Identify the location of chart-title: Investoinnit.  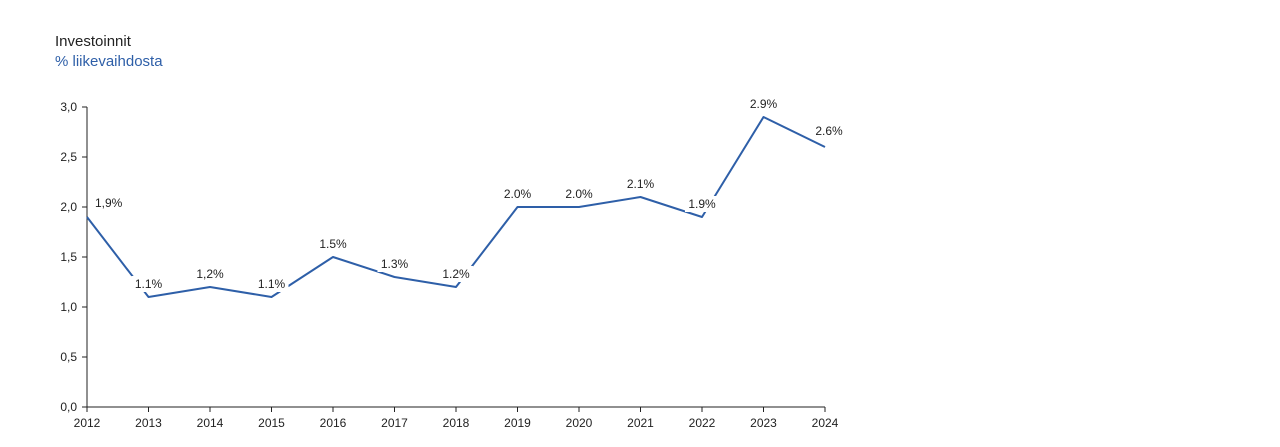
(93, 41).